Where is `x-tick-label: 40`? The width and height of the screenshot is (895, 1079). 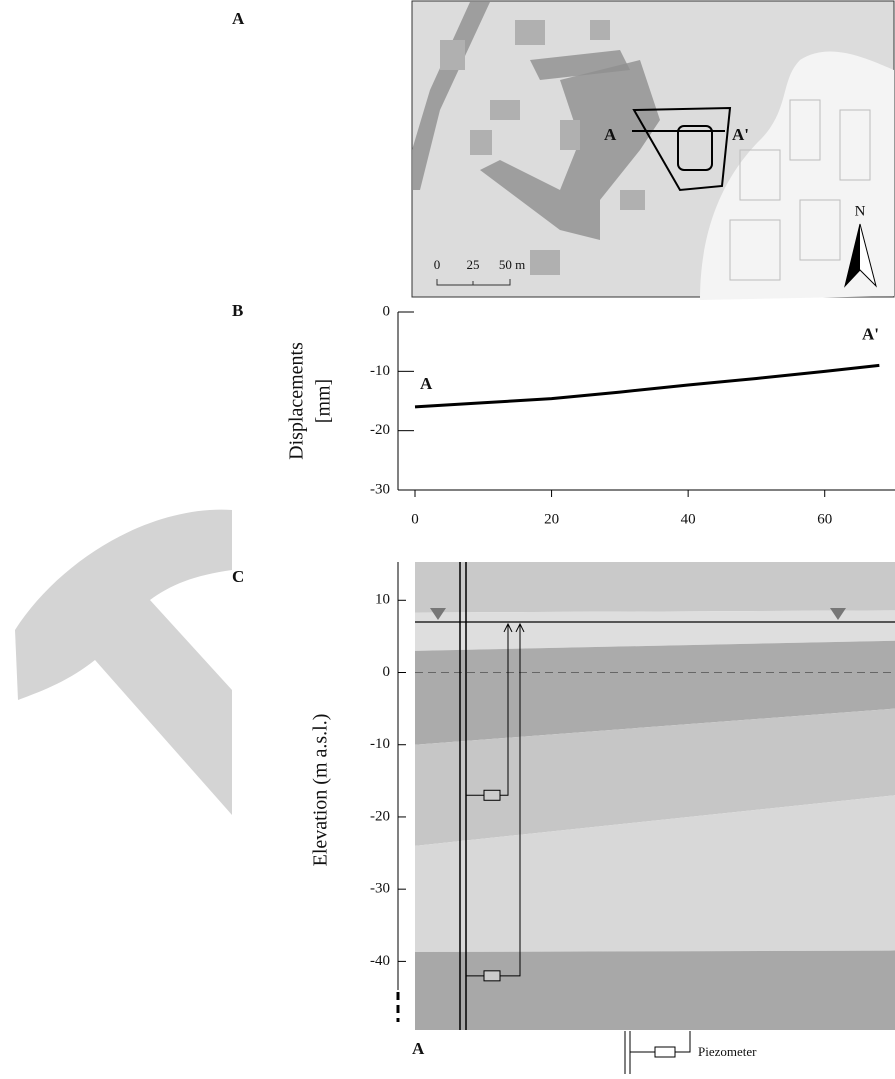
x-tick-label: 40 is located at coordinates (688, 519).